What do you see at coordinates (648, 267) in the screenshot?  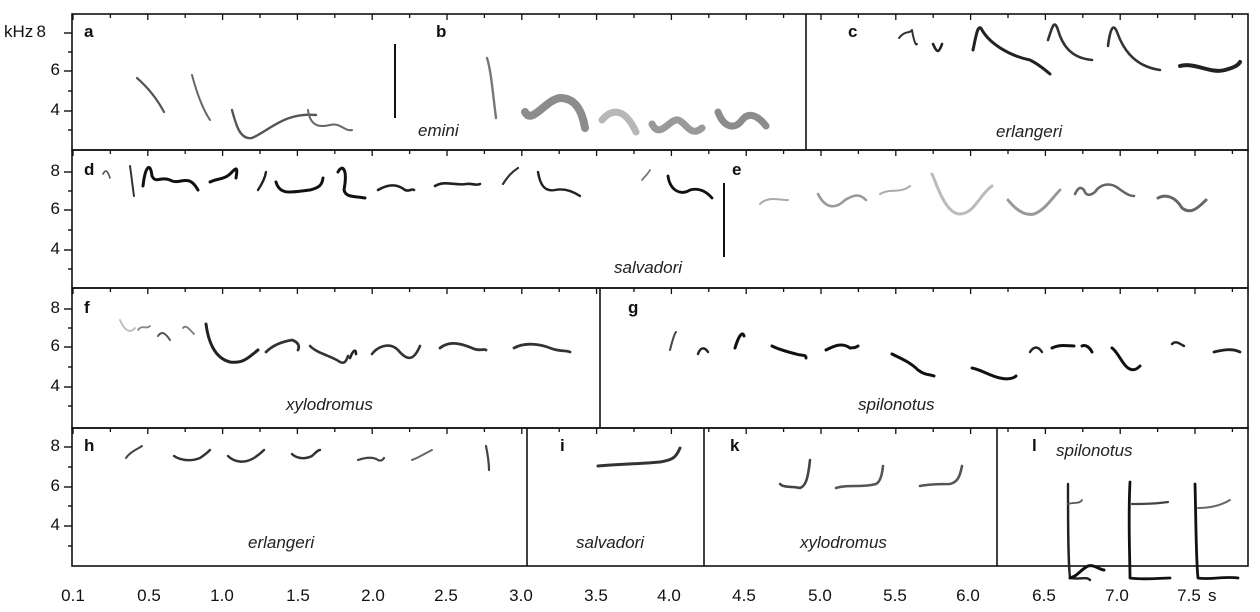 I see `species-label-salvadori-d: salvadori` at bounding box center [648, 267].